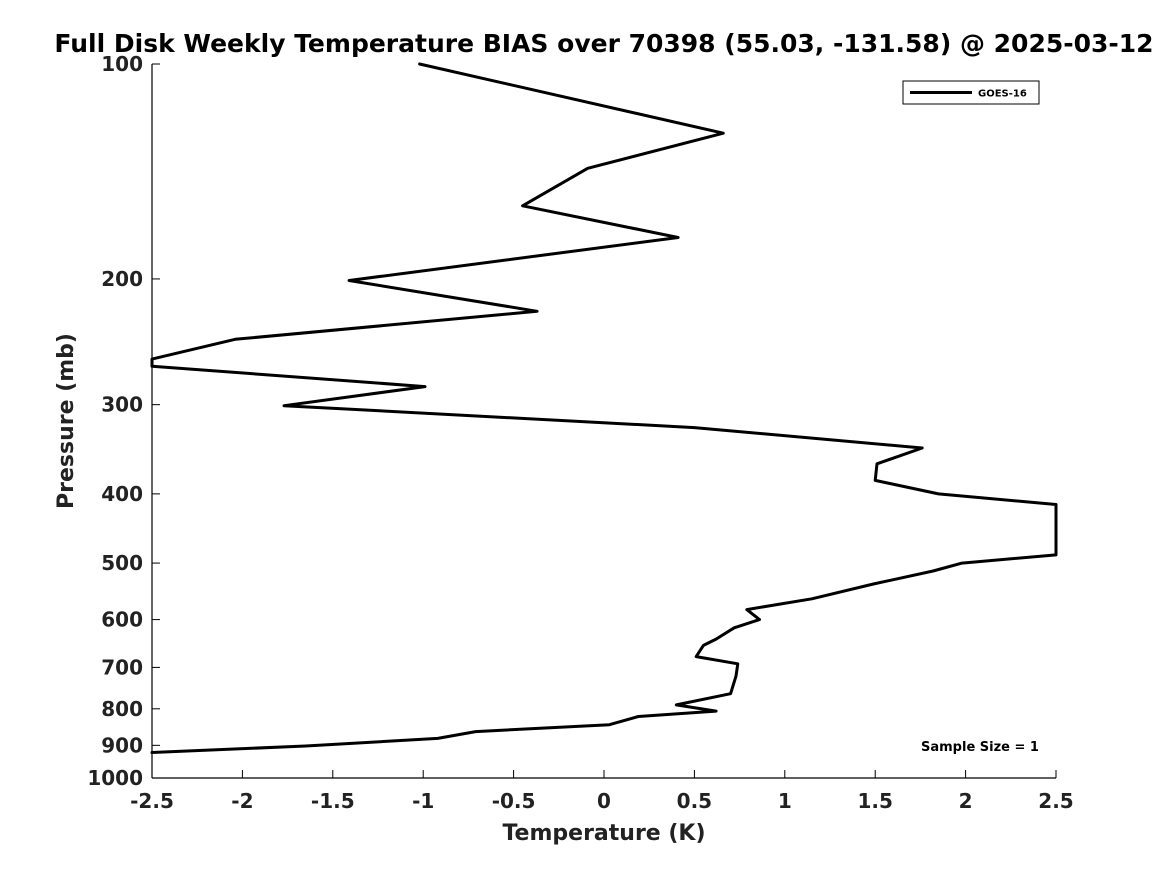 This screenshot has width=1167, height=875. Describe the element at coordinates (152, 801) in the screenshot. I see `x-tick-label: -2.5` at that location.